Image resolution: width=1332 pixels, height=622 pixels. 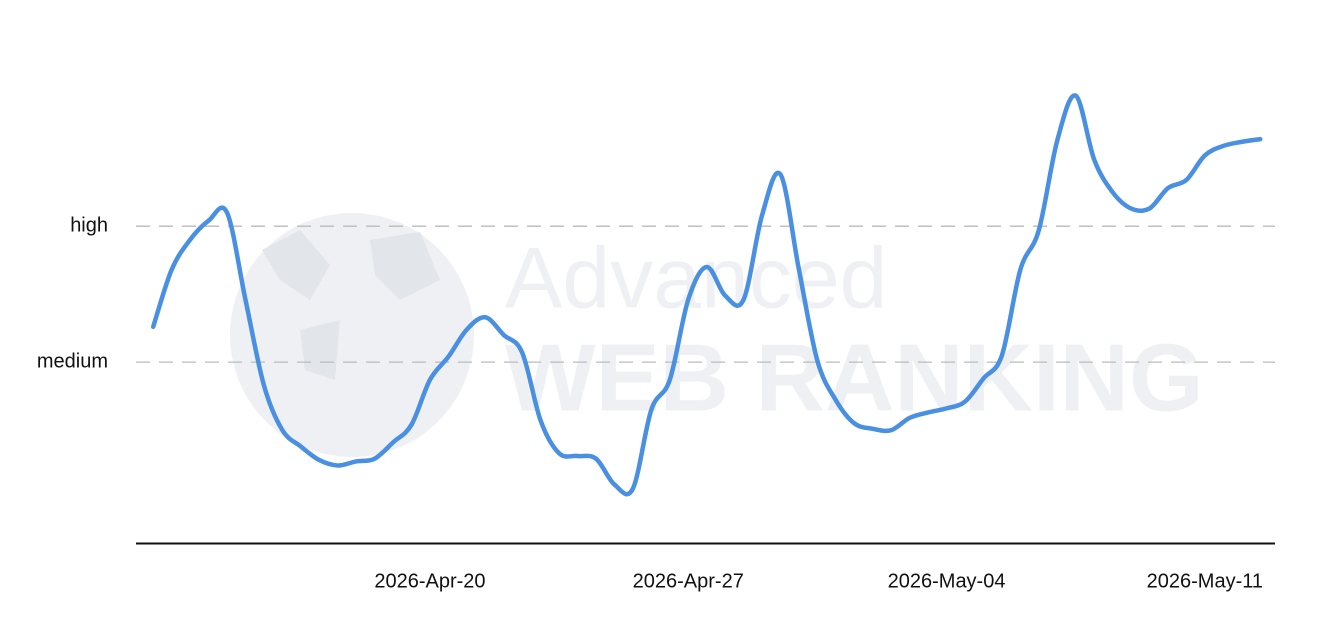 I want to click on x-tick-label: 2026-May-04, so click(x=947, y=581).